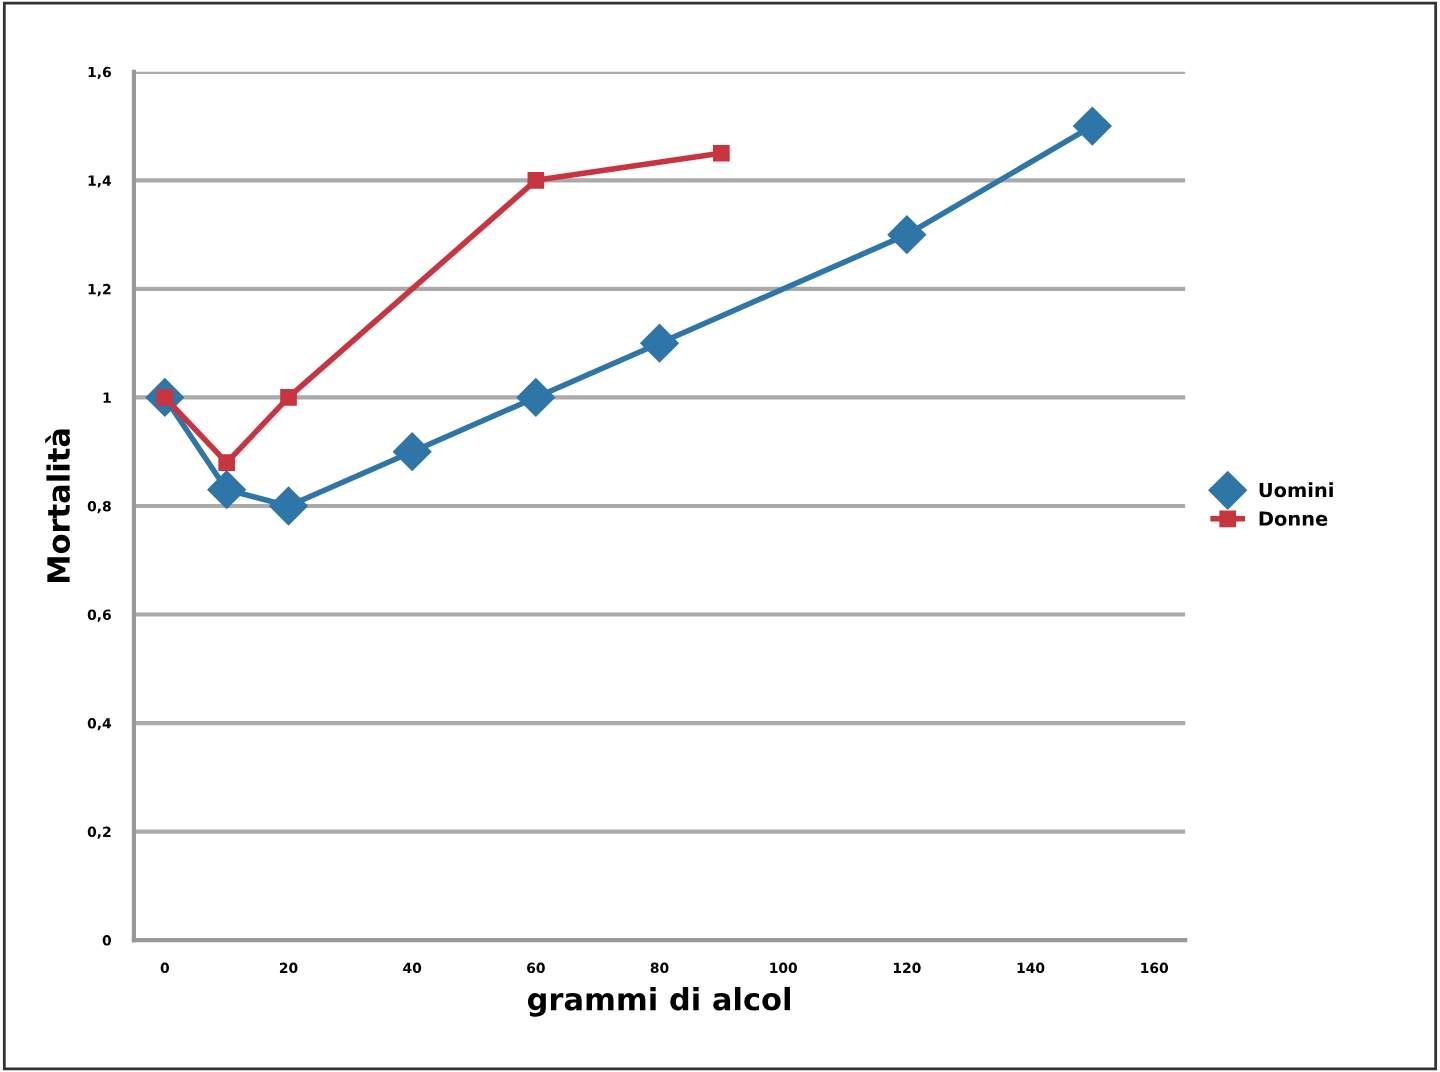  Describe the element at coordinates (1293, 518) in the screenshot. I see `legend-label: Donne` at that location.